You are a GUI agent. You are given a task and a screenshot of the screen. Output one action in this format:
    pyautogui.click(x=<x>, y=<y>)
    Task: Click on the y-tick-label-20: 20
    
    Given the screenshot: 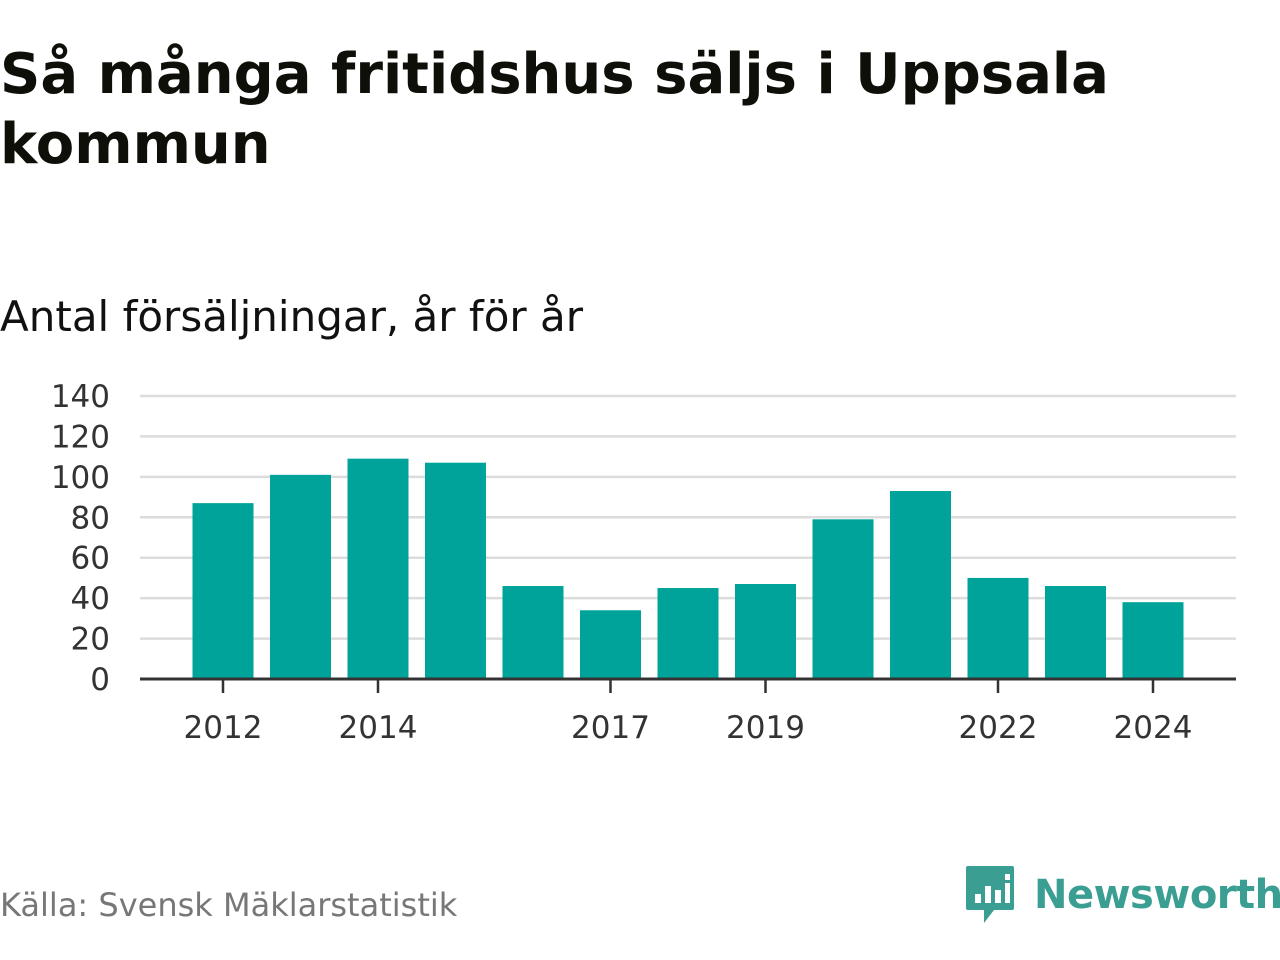 What is the action you would take?
    pyautogui.click(x=90, y=640)
    